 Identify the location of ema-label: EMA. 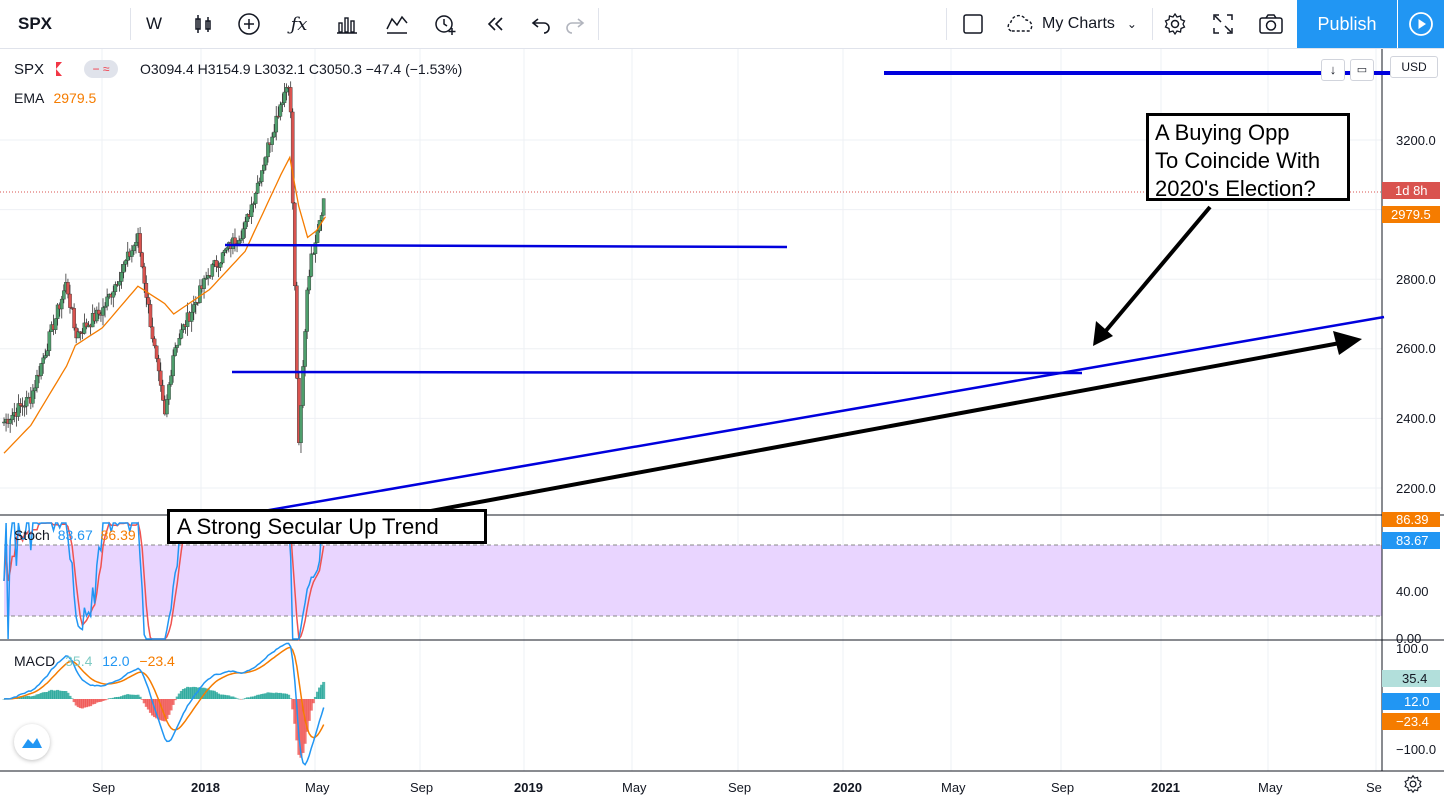
(29, 98).